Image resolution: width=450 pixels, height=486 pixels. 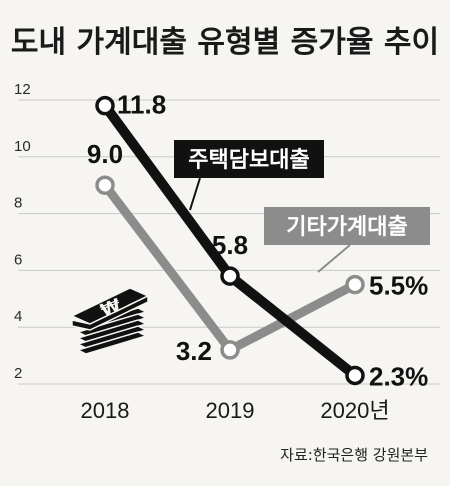 I want to click on y-tick-label: 4, so click(x=18, y=316).